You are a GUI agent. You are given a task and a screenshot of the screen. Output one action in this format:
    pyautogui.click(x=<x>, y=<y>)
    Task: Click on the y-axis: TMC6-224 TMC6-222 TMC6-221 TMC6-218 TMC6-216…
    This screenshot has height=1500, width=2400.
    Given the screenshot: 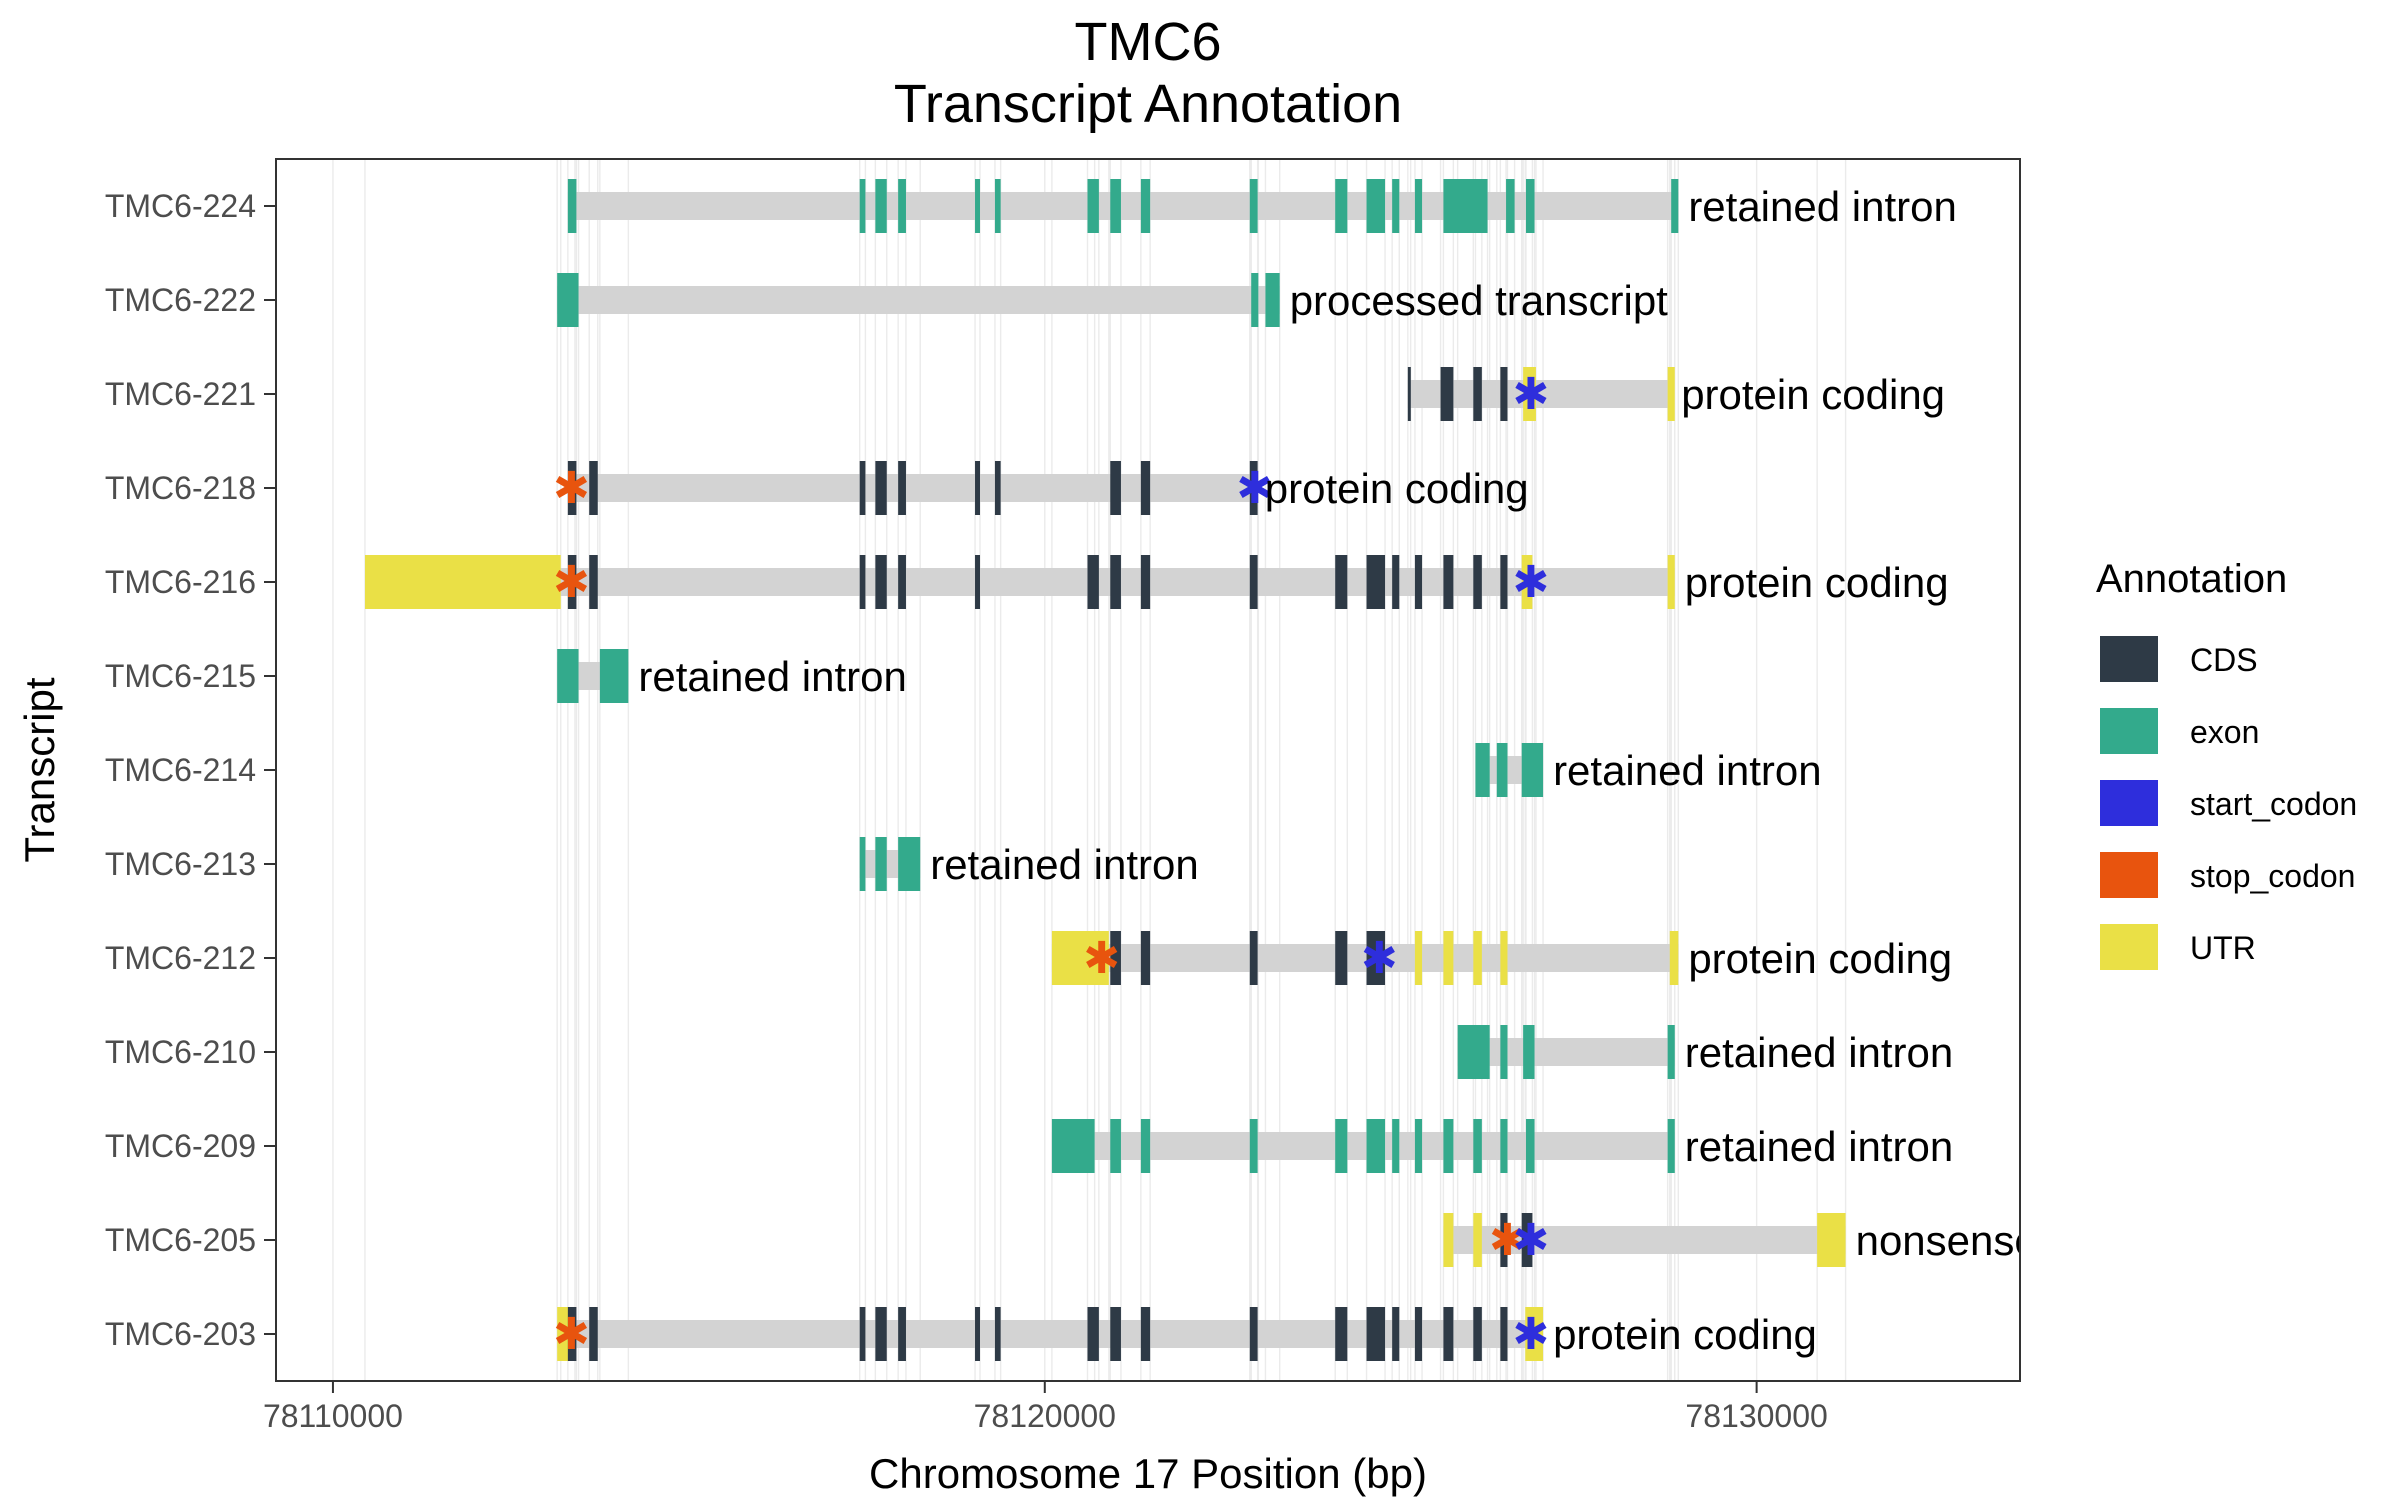 What is the action you would take?
    pyautogui.click(x=190, y=770)
    